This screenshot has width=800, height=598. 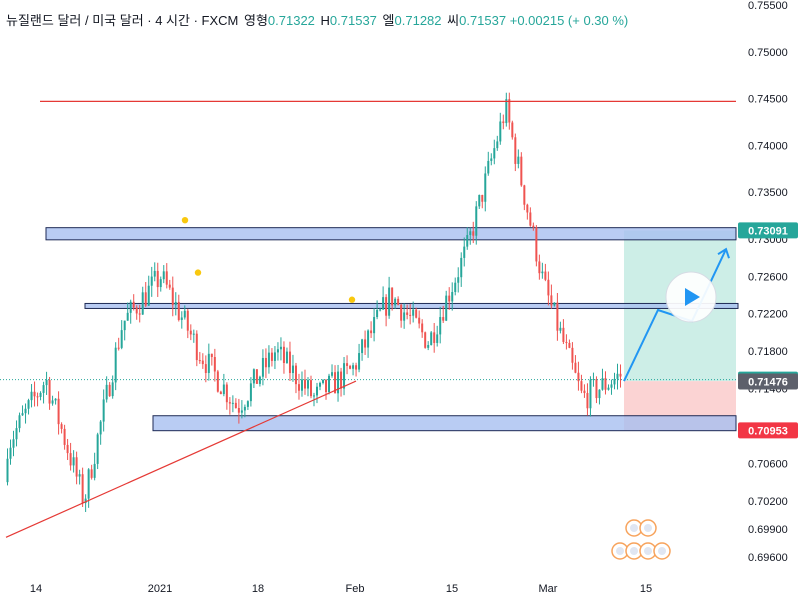 What do you see at coordinates (353, 20) in the screenshot?
I see `high-value: 0.71537` at bounding box center [353, 20].